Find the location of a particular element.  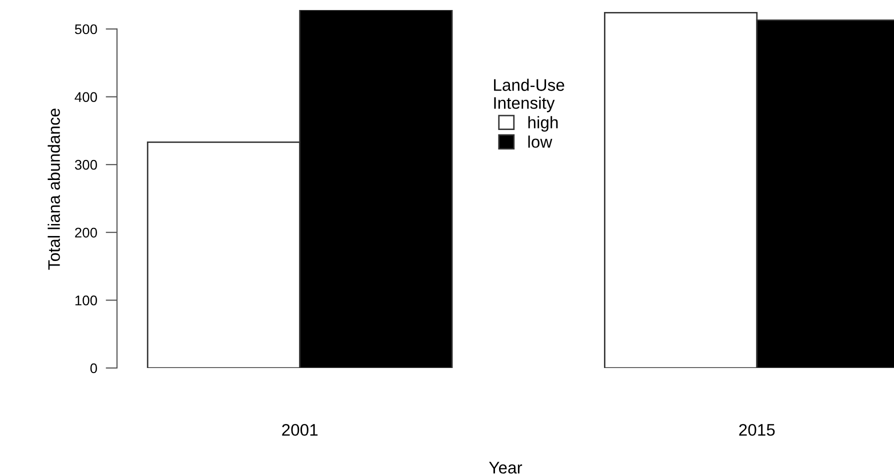

y-tick-label: 300 is located at coordinates (86, 165).